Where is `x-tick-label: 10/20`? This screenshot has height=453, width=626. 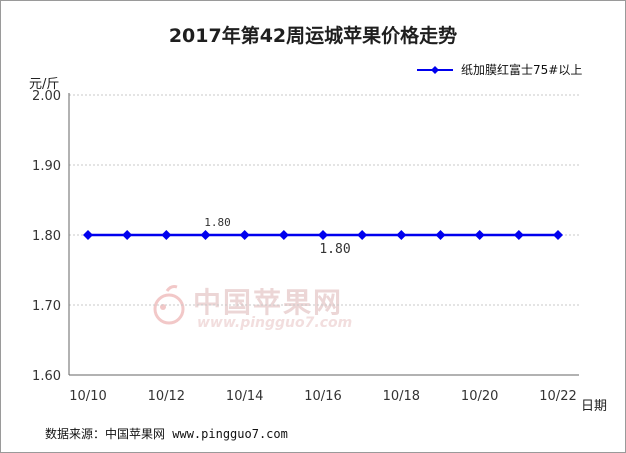
x-tick-label: 10/20 is located at coordinates (479, 396).